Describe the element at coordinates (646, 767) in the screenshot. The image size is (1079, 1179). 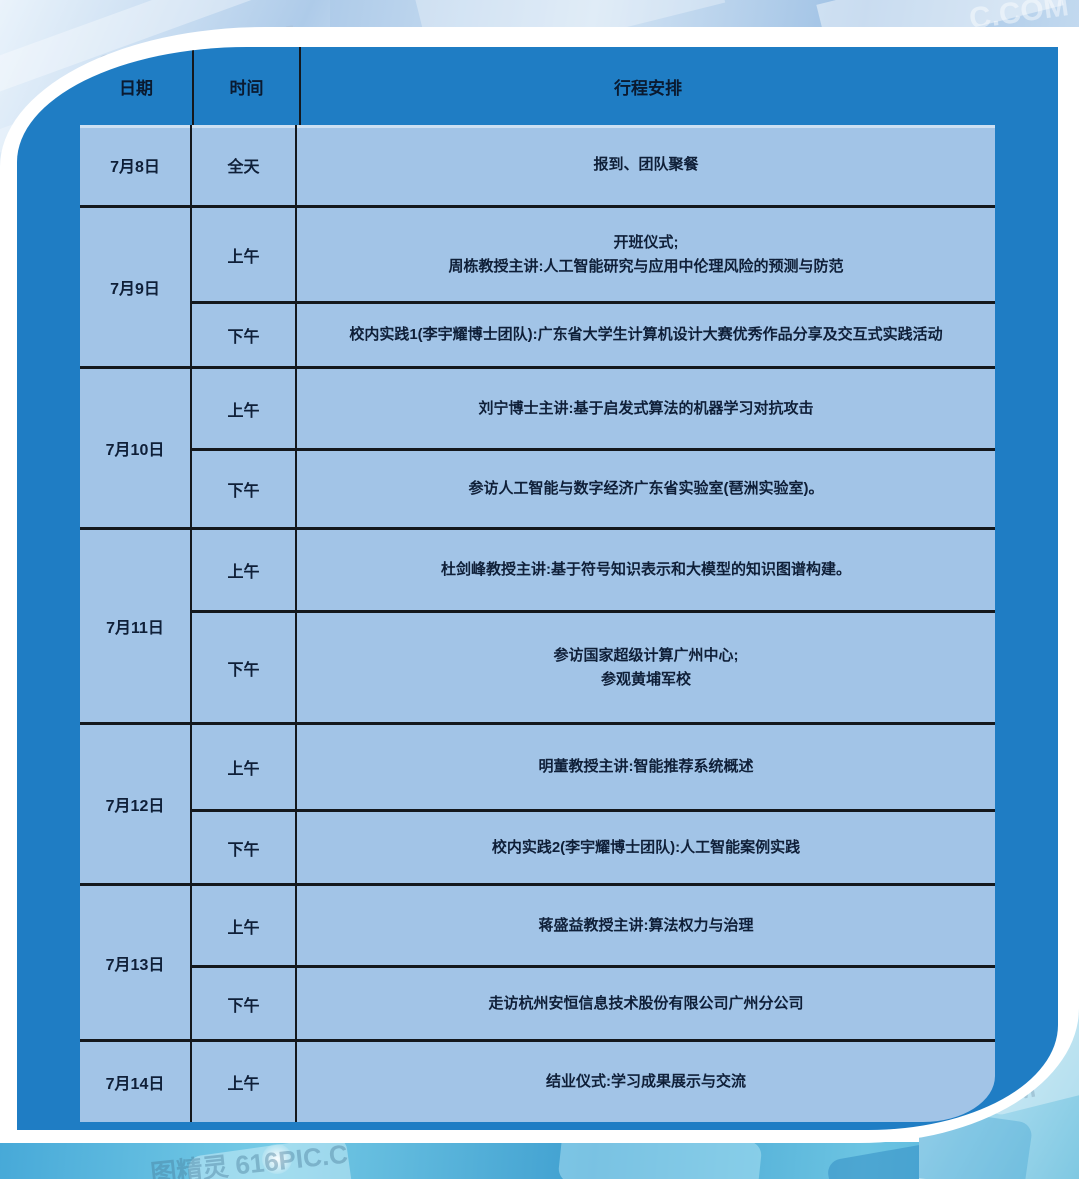
I see `plan-cell: 明董教授主讲:智能推荐系统概述` at that location.